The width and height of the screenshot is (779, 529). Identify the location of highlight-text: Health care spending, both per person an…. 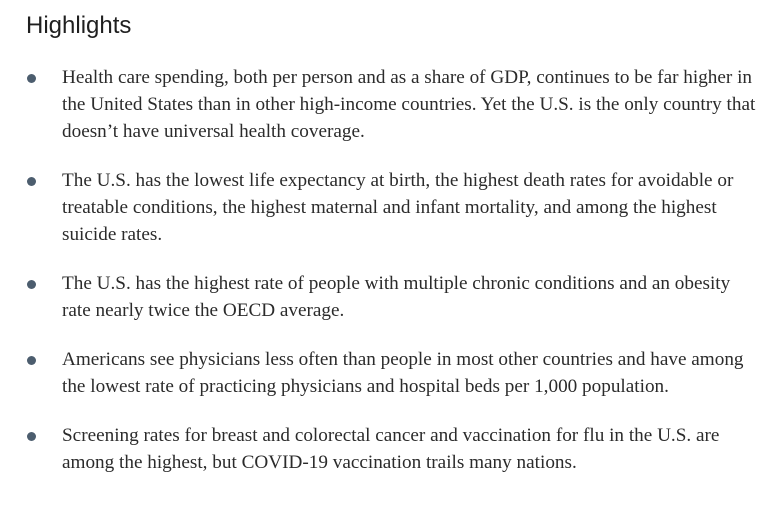
(409, 104).